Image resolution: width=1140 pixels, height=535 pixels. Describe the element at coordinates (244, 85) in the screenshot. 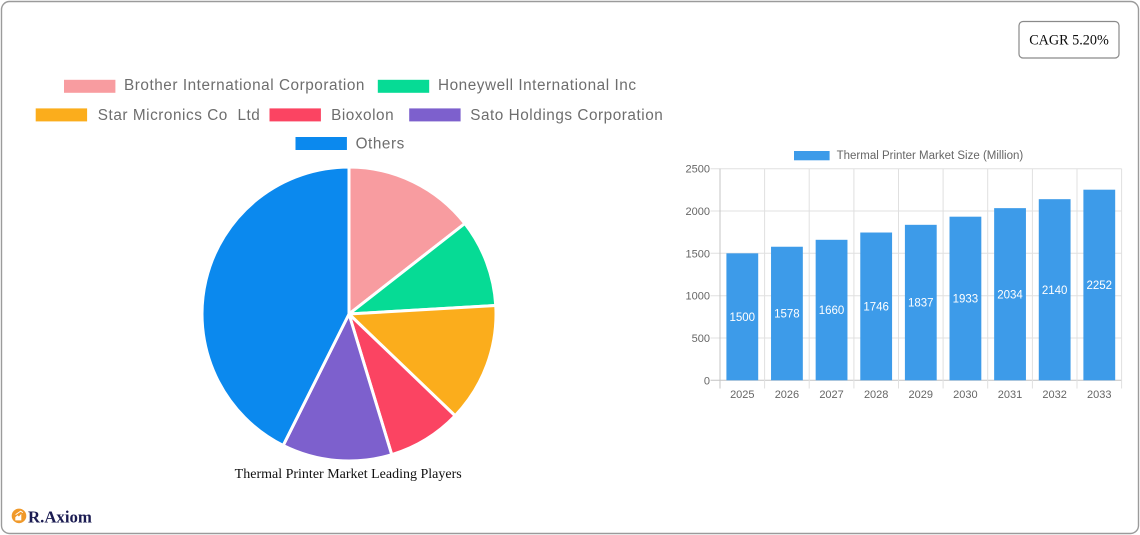

I see `svg-text:Brother International Corporat: Brother International Corporation` at that location.